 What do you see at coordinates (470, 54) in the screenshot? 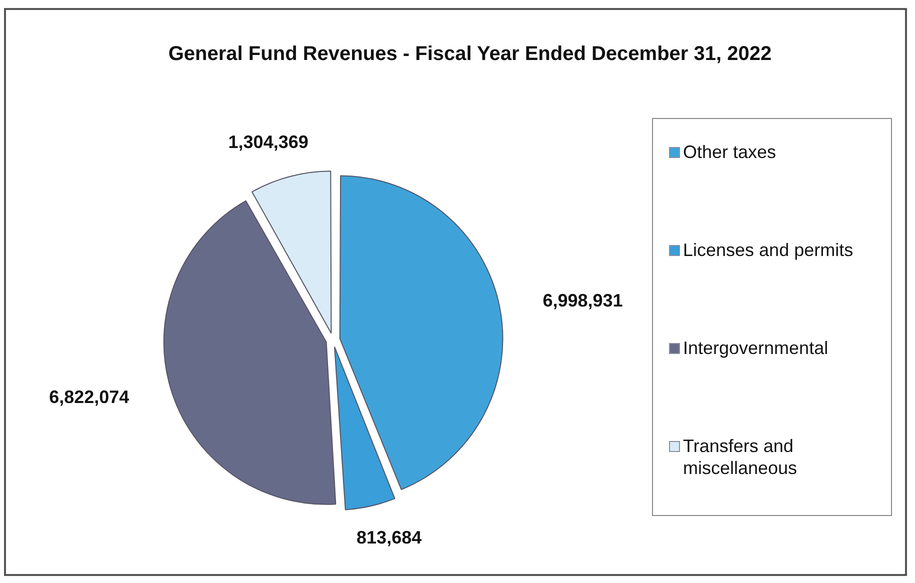
I see `chart-title: General Fund Revenues - Fiscal Year Ended December 31, 2022` at bounding box center [470, 54].